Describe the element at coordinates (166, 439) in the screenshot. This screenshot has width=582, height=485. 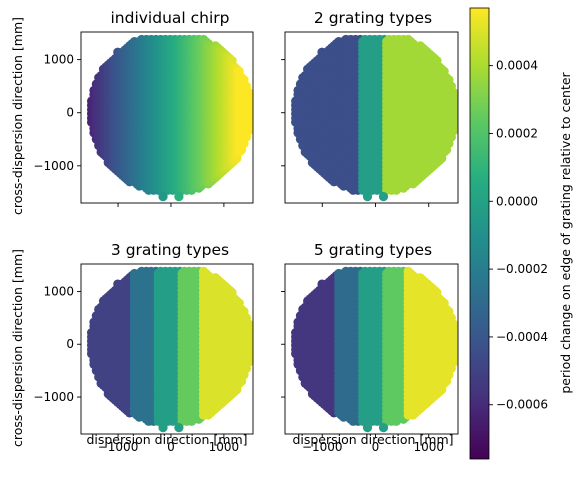
I see `x-axis-label-left: dispersion direction [mm]` at that location.